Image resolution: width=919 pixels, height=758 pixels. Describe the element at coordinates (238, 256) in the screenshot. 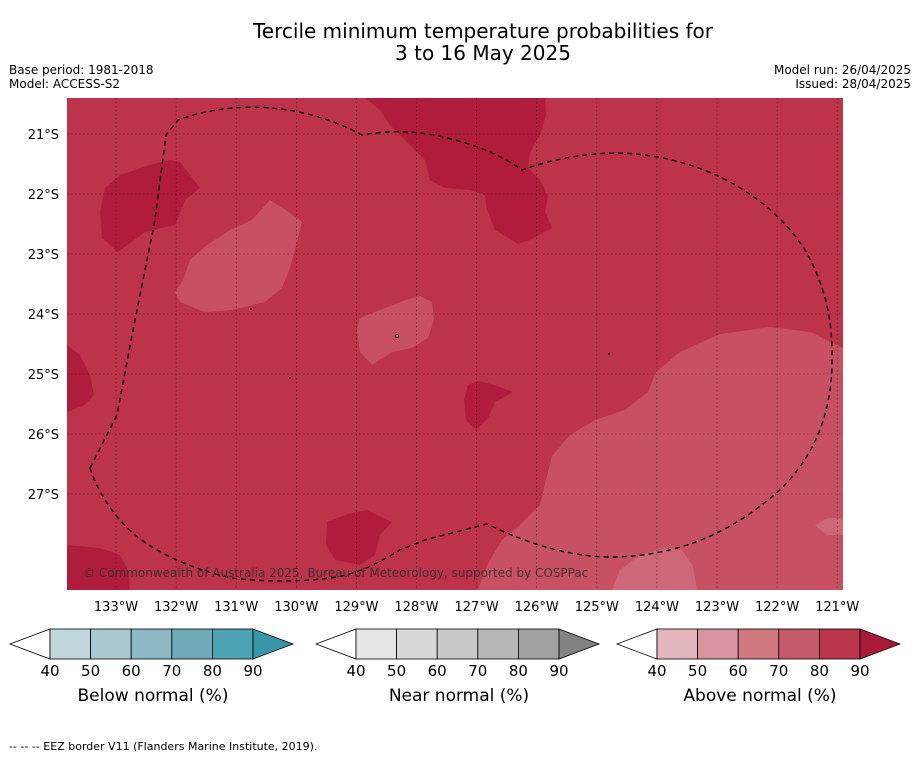

I see `patch-60-70-upper-left` at that location.